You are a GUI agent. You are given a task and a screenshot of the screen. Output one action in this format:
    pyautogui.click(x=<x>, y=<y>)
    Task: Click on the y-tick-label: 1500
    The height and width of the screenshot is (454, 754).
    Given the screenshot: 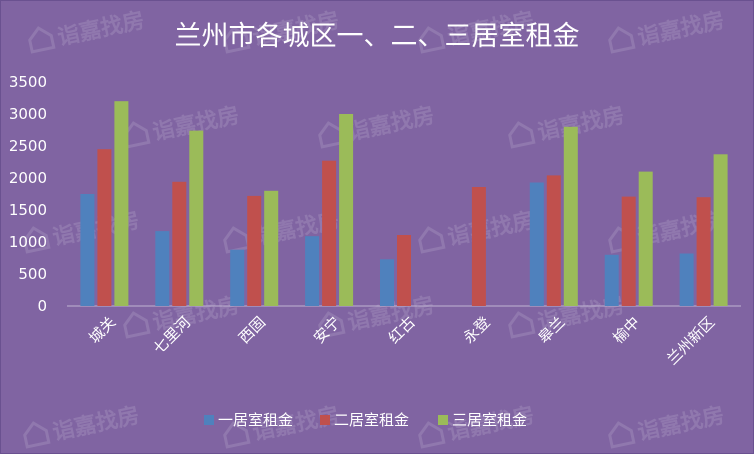 What is the action you would take?
    pyautogui.click(x=28, y=210)
    